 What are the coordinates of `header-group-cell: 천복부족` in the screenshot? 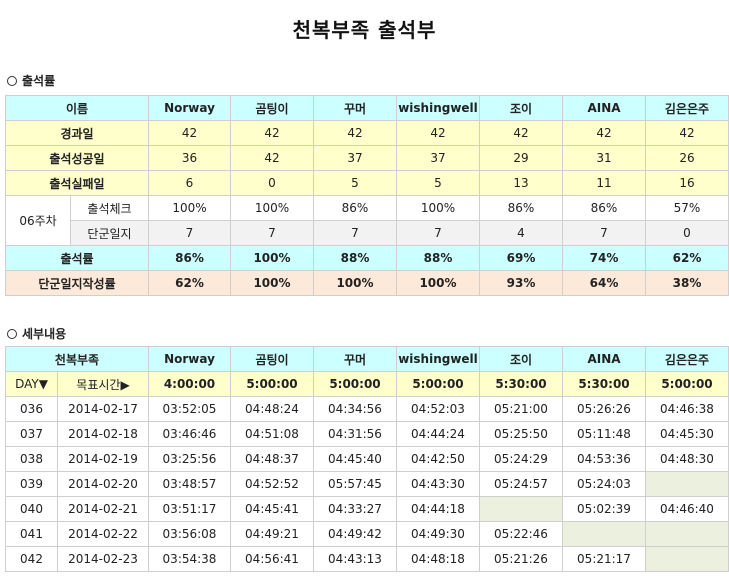 It's located at (77, 359).